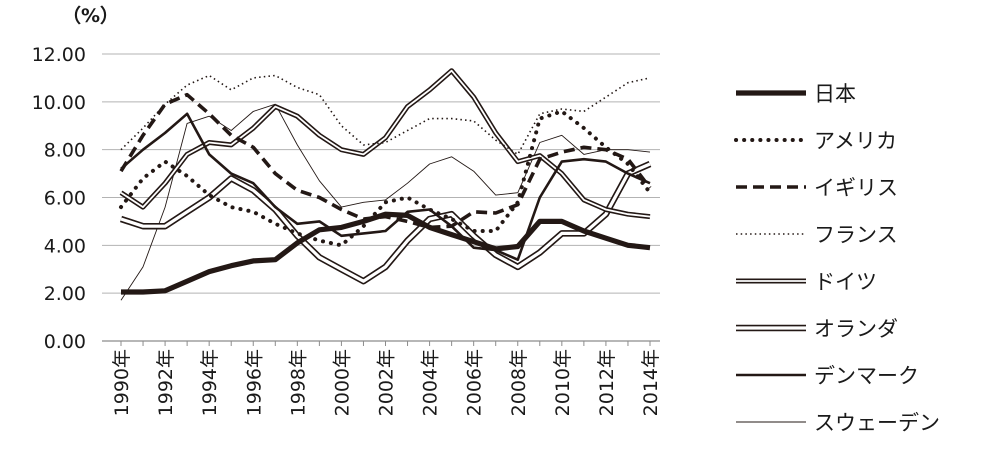 This screenshot has height=468, width=986. What do you see at coordinates (519, 382) in the screenshot?
I see `x-tick-label: 2008年` at bounding box center [519, 382].